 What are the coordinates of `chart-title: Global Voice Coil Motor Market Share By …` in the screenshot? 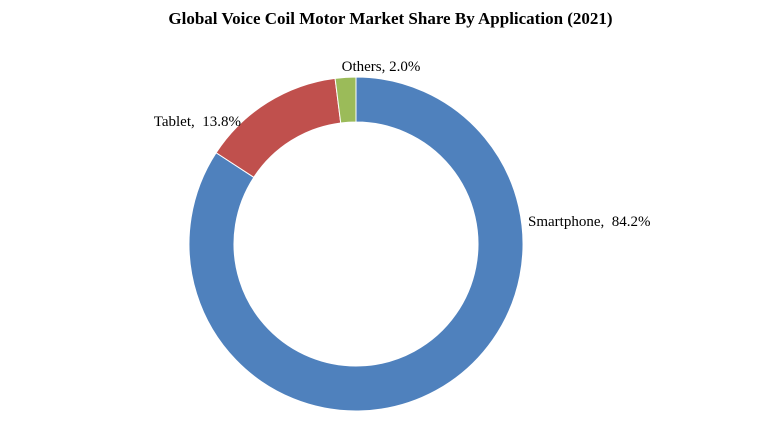 It's located at (390, 18).